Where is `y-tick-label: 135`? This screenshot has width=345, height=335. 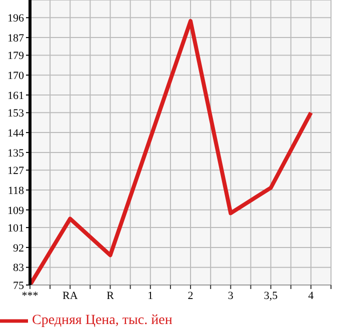 y-tick-label: 135 is located at coordinates (16, 153).